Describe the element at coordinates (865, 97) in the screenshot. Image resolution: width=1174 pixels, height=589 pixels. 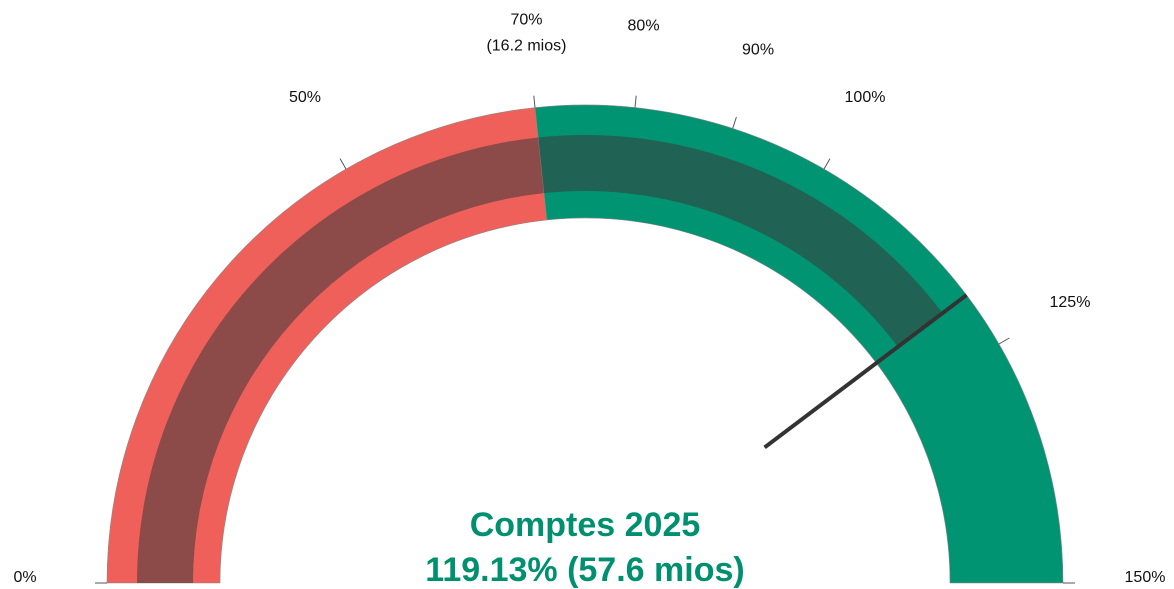
I see `tick-label: 100%` at that location.